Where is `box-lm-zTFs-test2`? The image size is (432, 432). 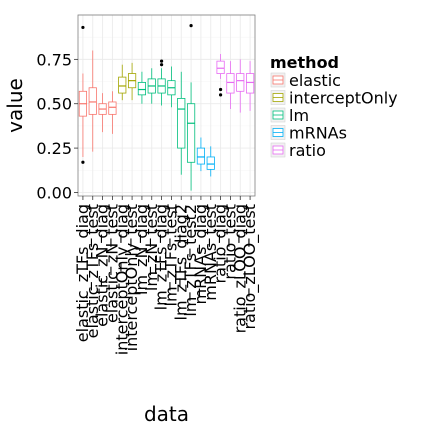 box-lm-zTFs-test2 is located at coordinates (191, 107).